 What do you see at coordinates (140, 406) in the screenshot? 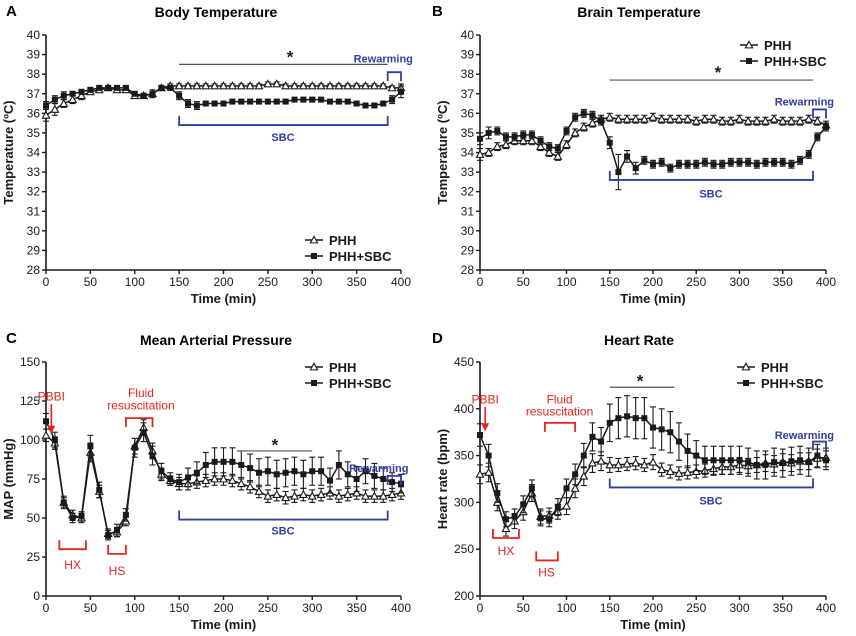
I see `annotation-label: resuscitation` at bounding box center [140, 406].